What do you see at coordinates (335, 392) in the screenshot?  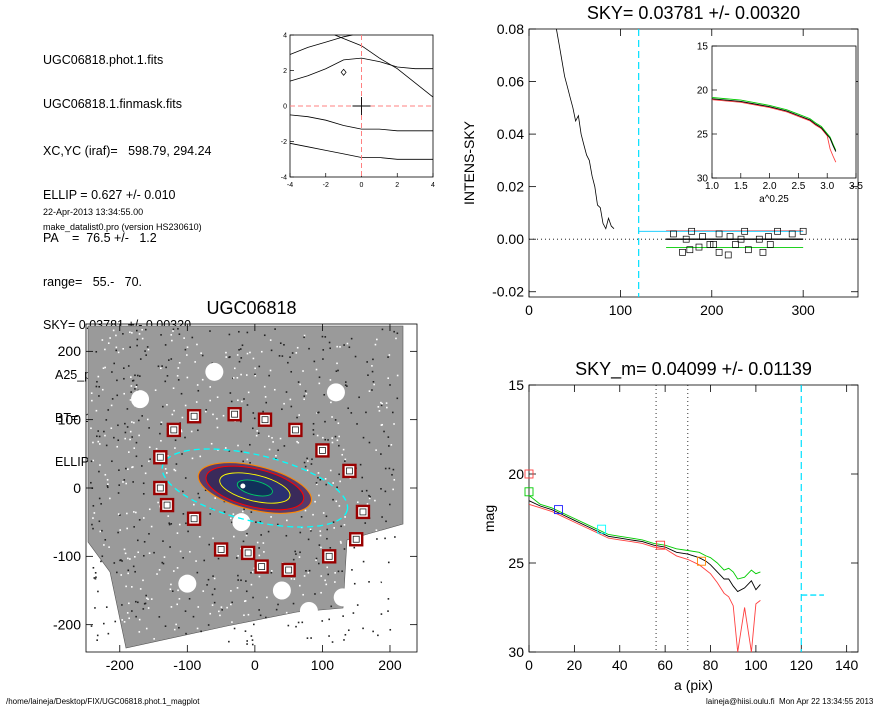 I see `masked-star` at bounding box center [335, 392].